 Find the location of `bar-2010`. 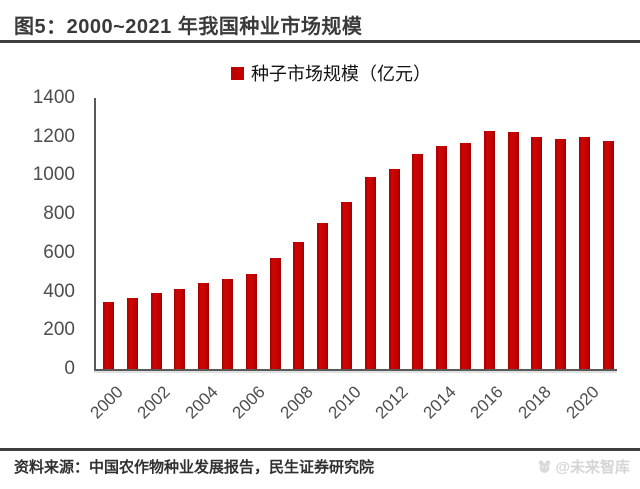

bar-2010 is located at coordinates (346, 285).